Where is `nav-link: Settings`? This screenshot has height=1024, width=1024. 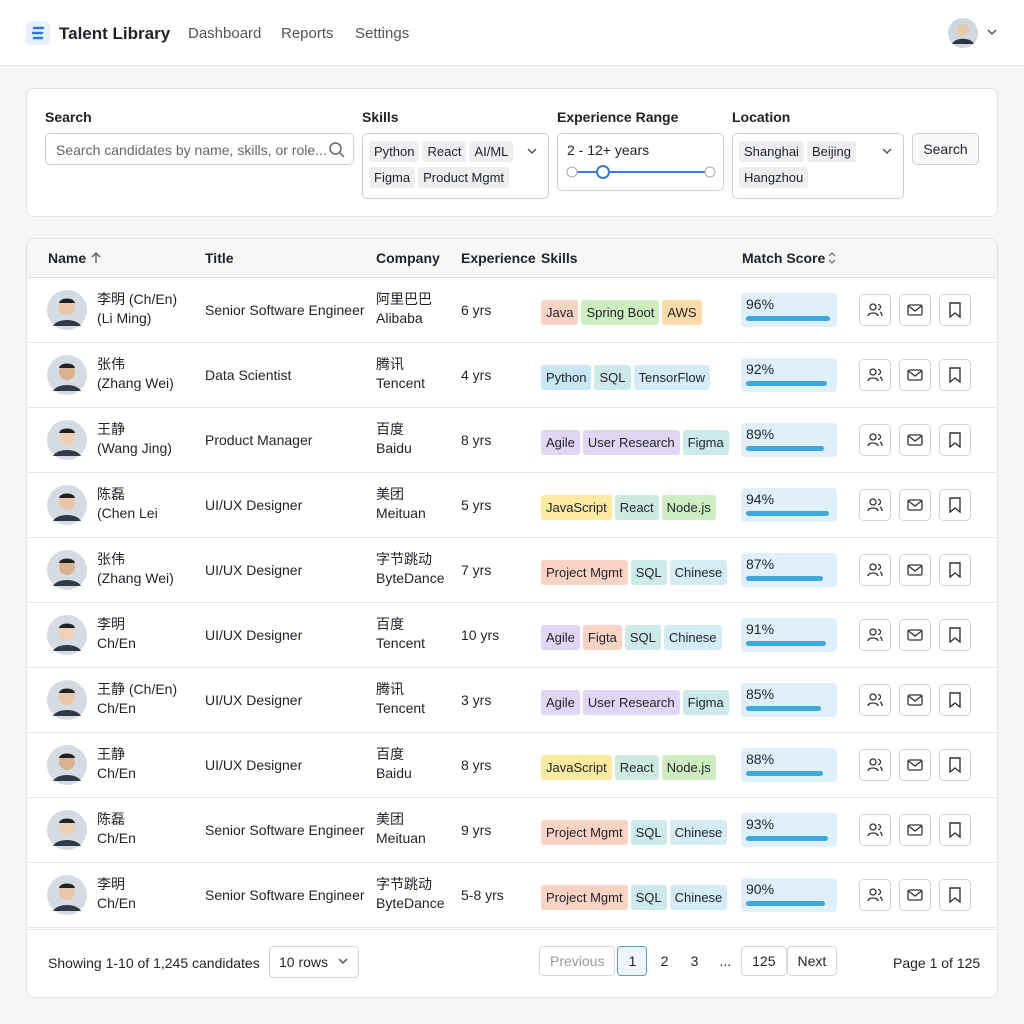 nav-link: Settings is located at coordinates (382, 33).